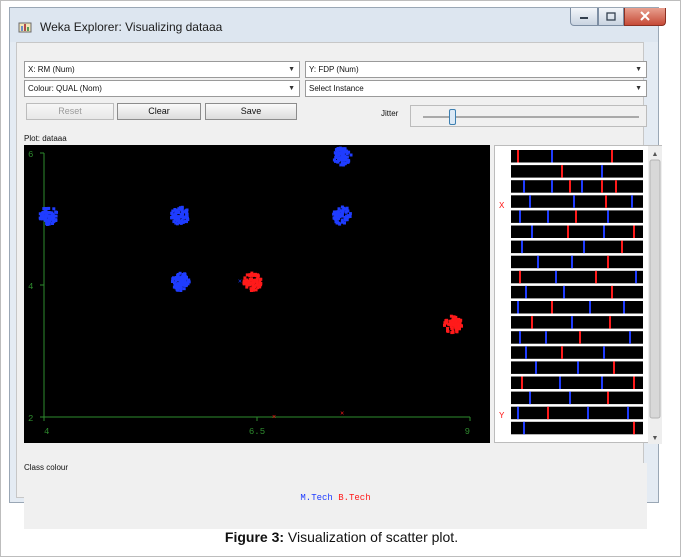  I want to click on data-point, so click(252, 281).